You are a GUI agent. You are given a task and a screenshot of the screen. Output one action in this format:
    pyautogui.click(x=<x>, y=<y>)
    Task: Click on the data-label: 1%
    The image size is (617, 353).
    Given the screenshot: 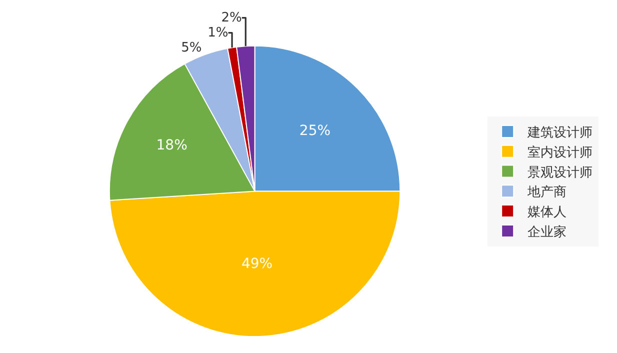 What is the action you would take?
    pyautogui.click(x=218, y=32)
    